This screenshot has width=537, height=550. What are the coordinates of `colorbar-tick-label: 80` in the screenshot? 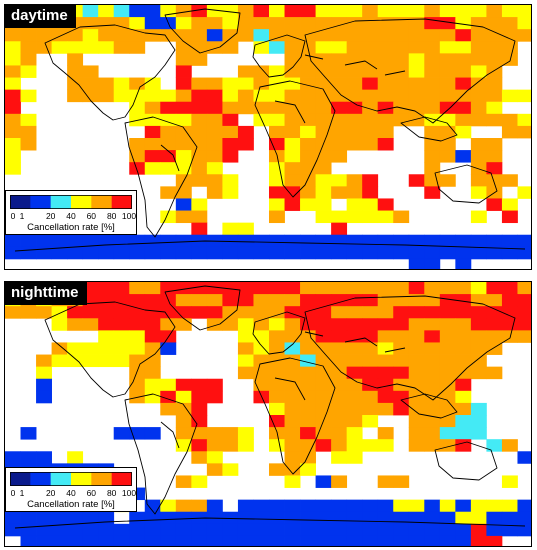 It's located at (111, 493).